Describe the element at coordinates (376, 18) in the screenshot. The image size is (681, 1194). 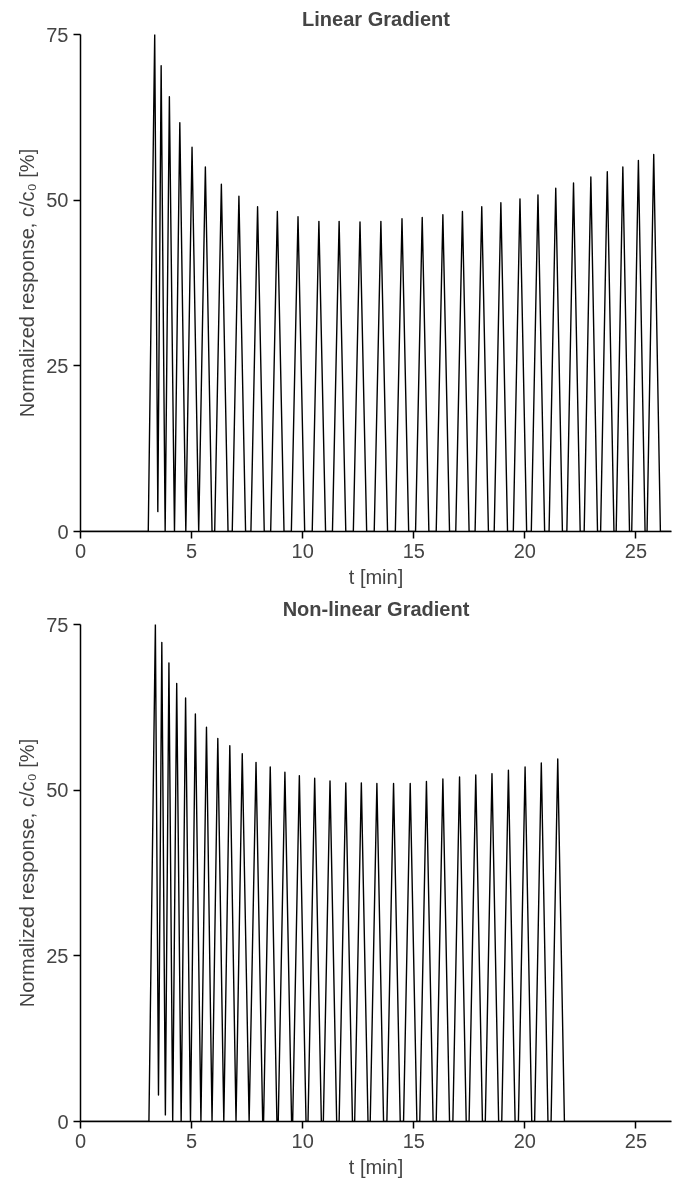
I see `chart-title: Linear Gradient` at that location.